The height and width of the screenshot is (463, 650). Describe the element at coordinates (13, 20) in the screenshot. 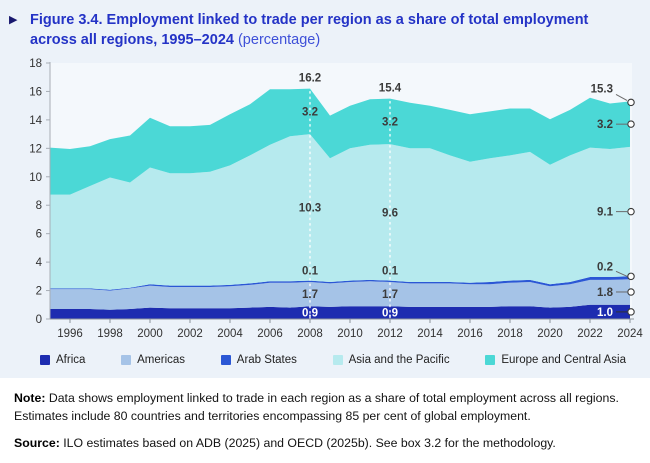

I see `figure-marker-icon: ▶` at that location.